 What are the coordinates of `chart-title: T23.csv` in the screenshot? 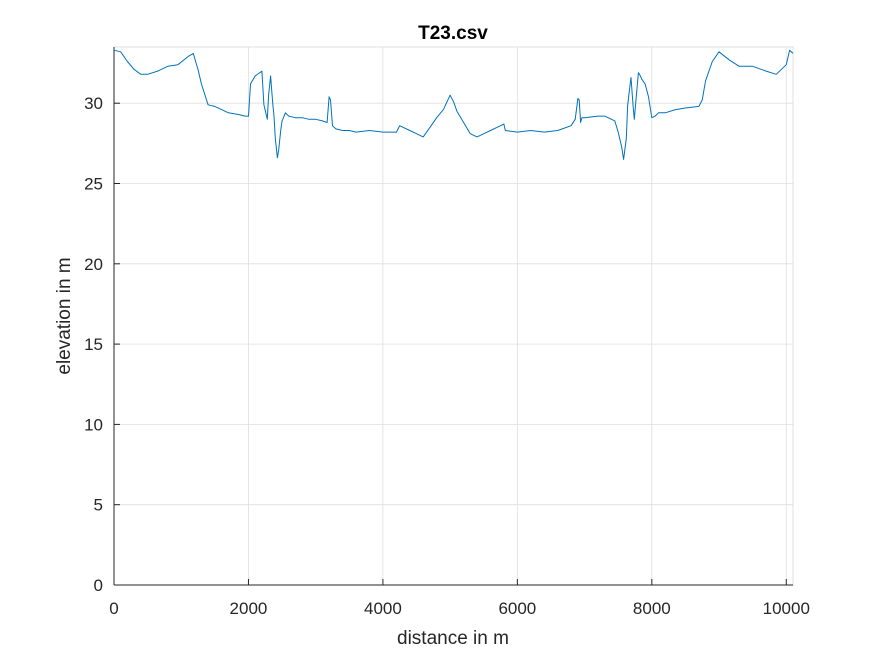 It's located at (453, 33).